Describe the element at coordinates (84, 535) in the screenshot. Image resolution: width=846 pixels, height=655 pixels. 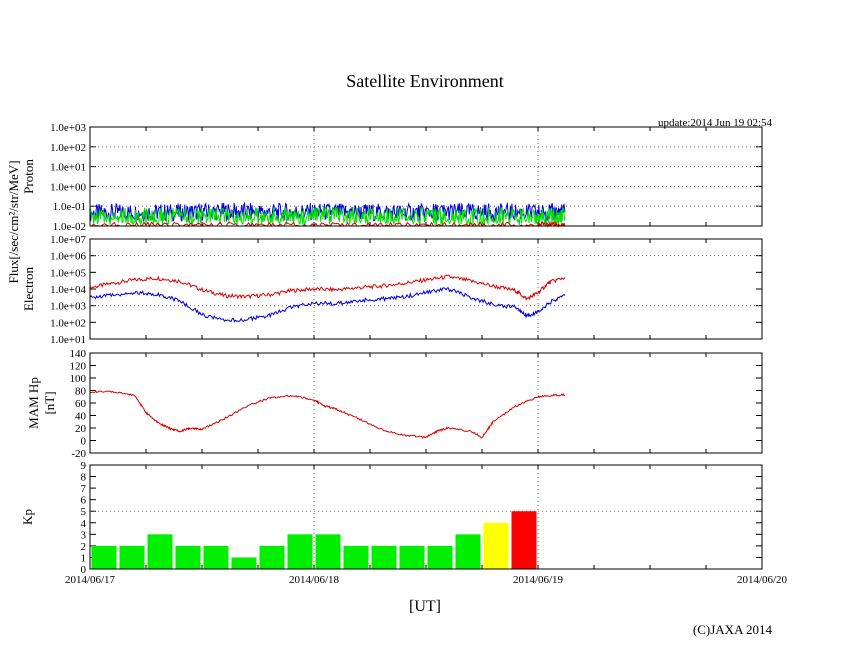
I see `y-tick-label: 3` at that location.